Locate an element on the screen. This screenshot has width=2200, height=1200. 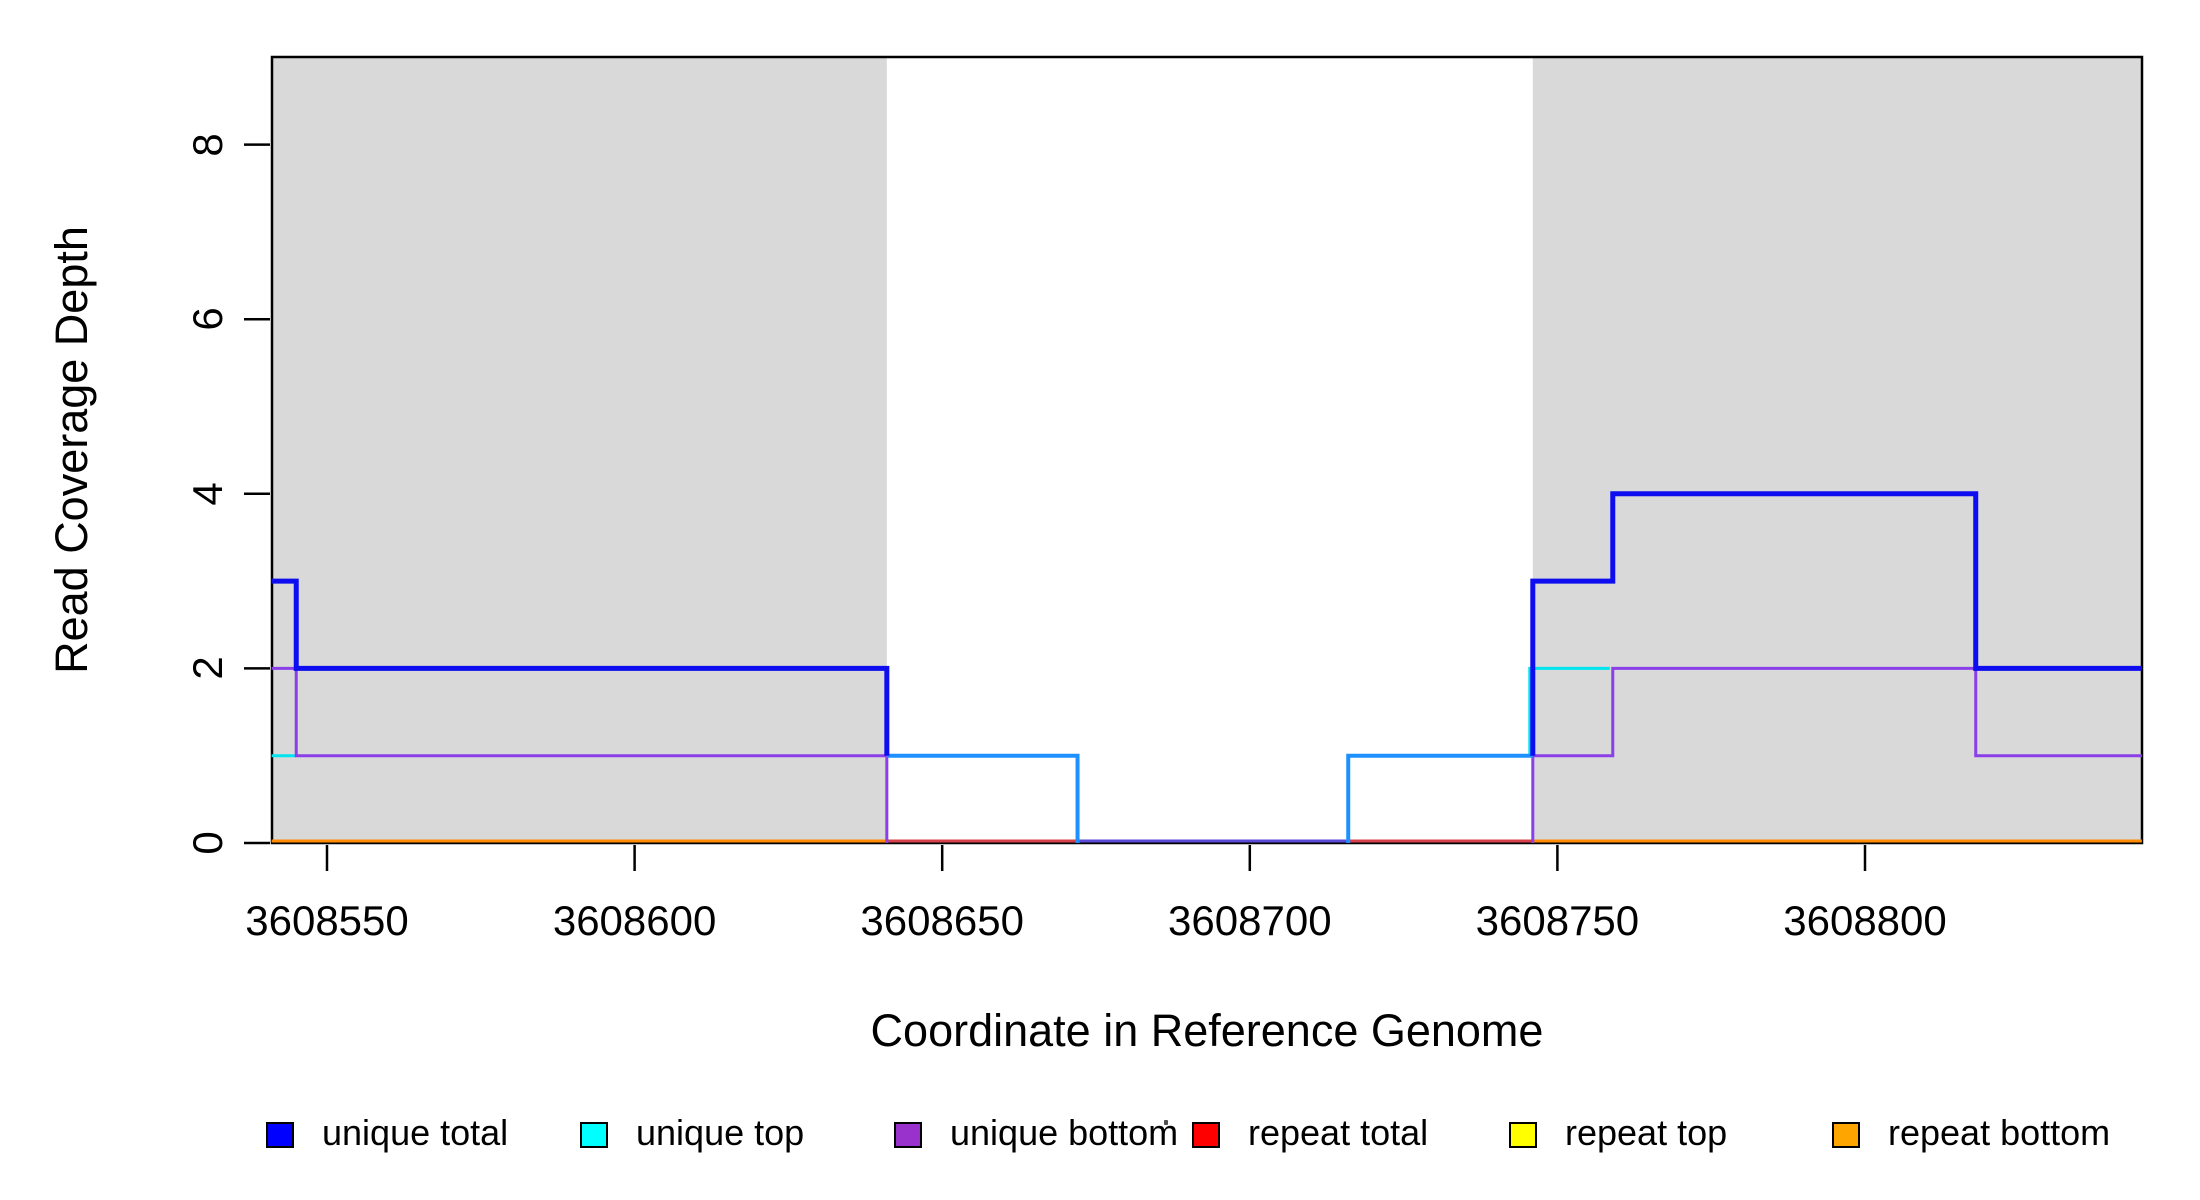
legend-label-unique-top: unique top is located at coordinates (720, 1132).